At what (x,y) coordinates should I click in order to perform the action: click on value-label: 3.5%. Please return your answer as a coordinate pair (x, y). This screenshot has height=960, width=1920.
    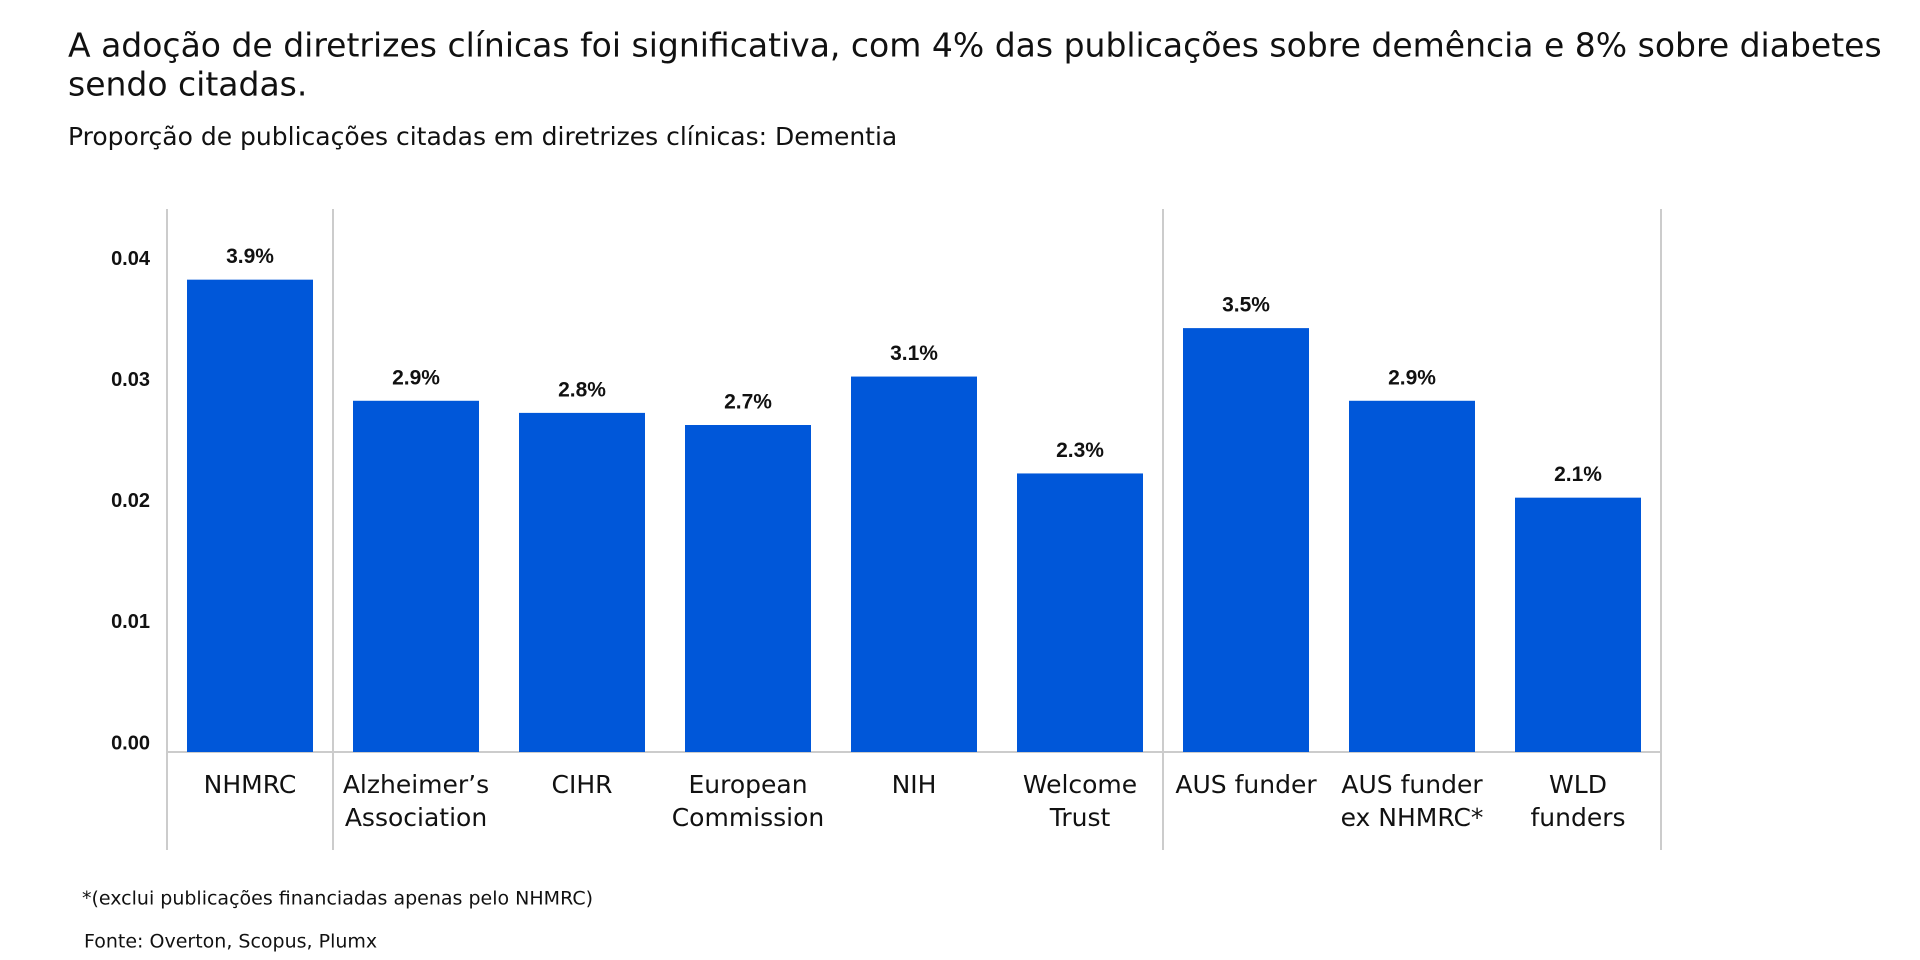
    Looking at the image, I should click on (1246, 305).